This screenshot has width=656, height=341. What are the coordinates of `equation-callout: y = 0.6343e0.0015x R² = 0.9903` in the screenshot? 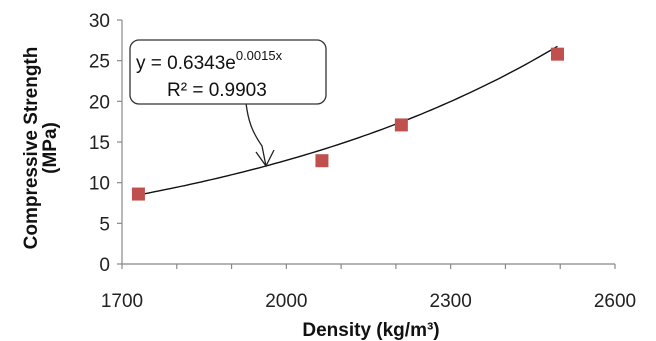 It's located at (228, 103).